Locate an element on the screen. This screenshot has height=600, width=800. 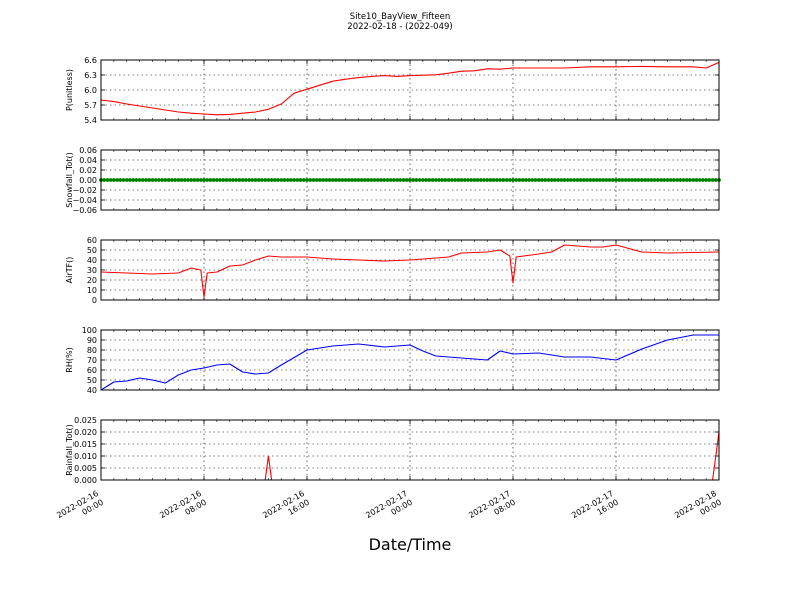
y-tick-label: 0.005 is located at coordinates (85, 468).